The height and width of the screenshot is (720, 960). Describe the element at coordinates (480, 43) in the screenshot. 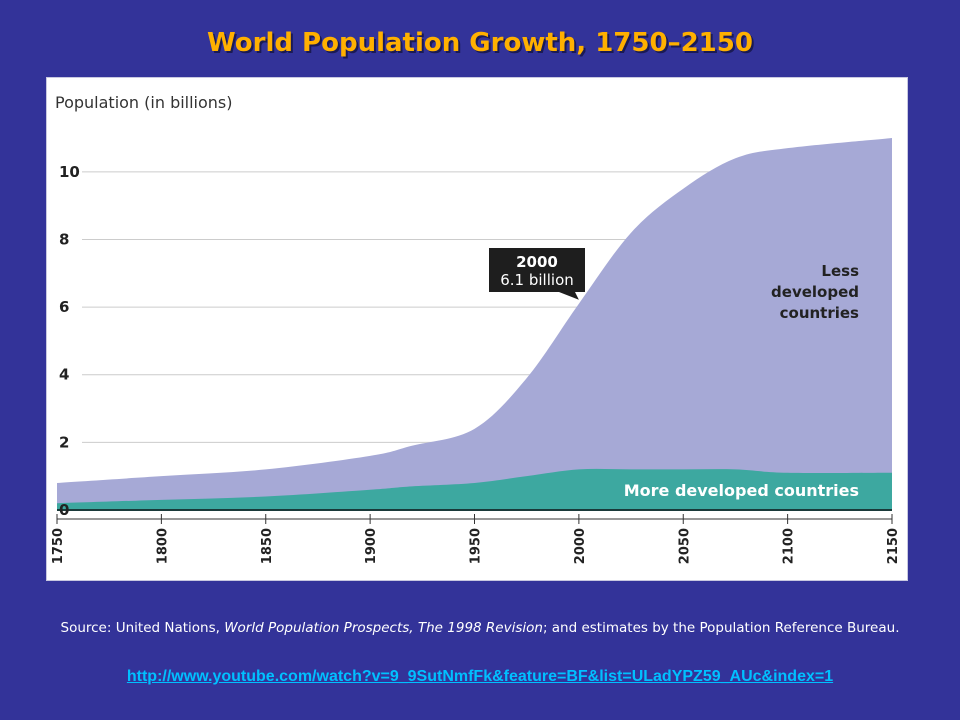

I see `slide-title: World Population Growth, 1750–2150` at that location.